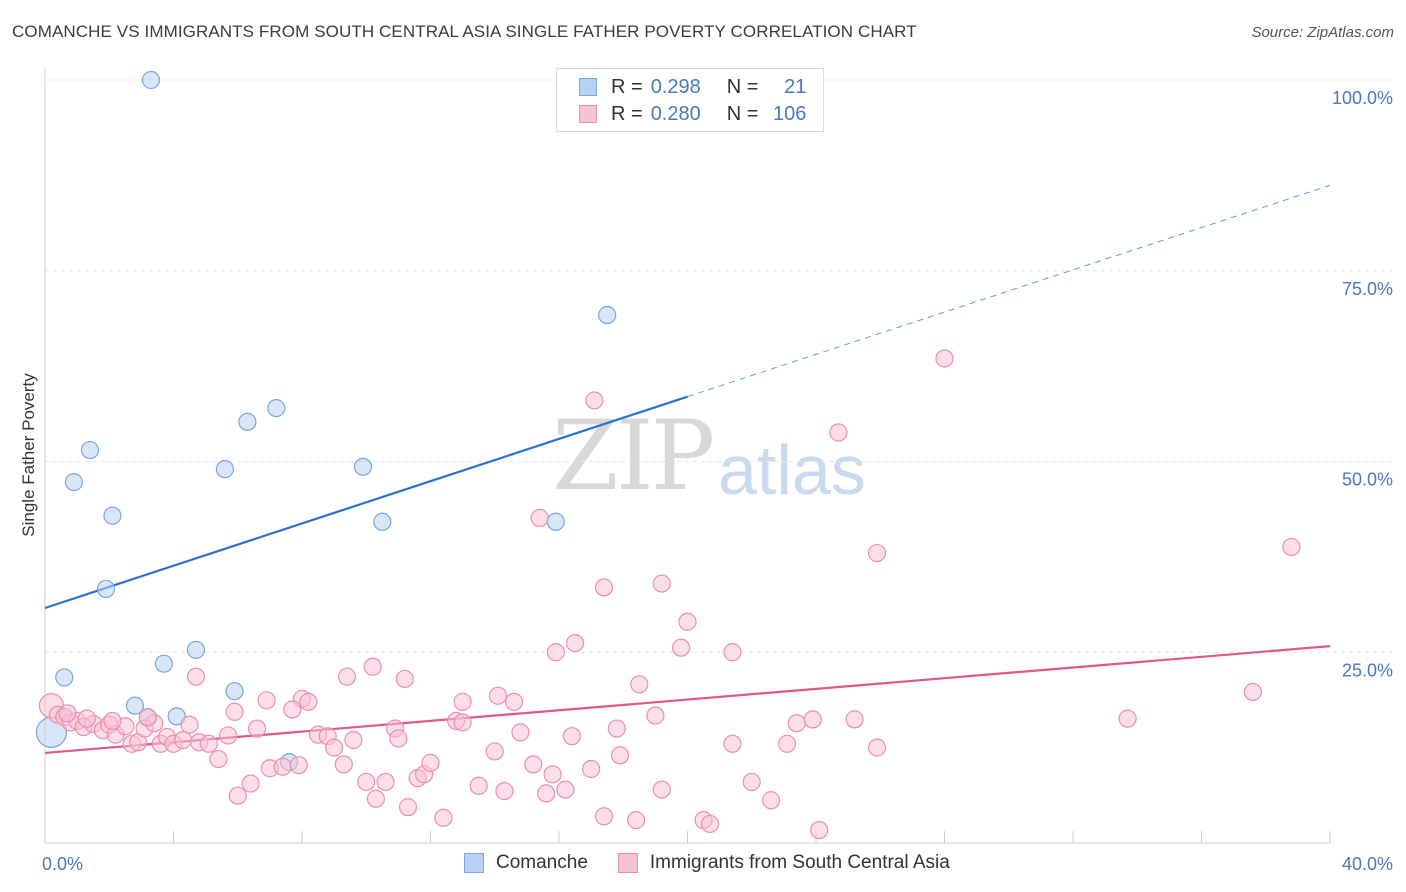  What do you see at coordinates (633, 456) in the screenshot?
I see `watermark-zip: ZIP` at bounding box center [633, 456].